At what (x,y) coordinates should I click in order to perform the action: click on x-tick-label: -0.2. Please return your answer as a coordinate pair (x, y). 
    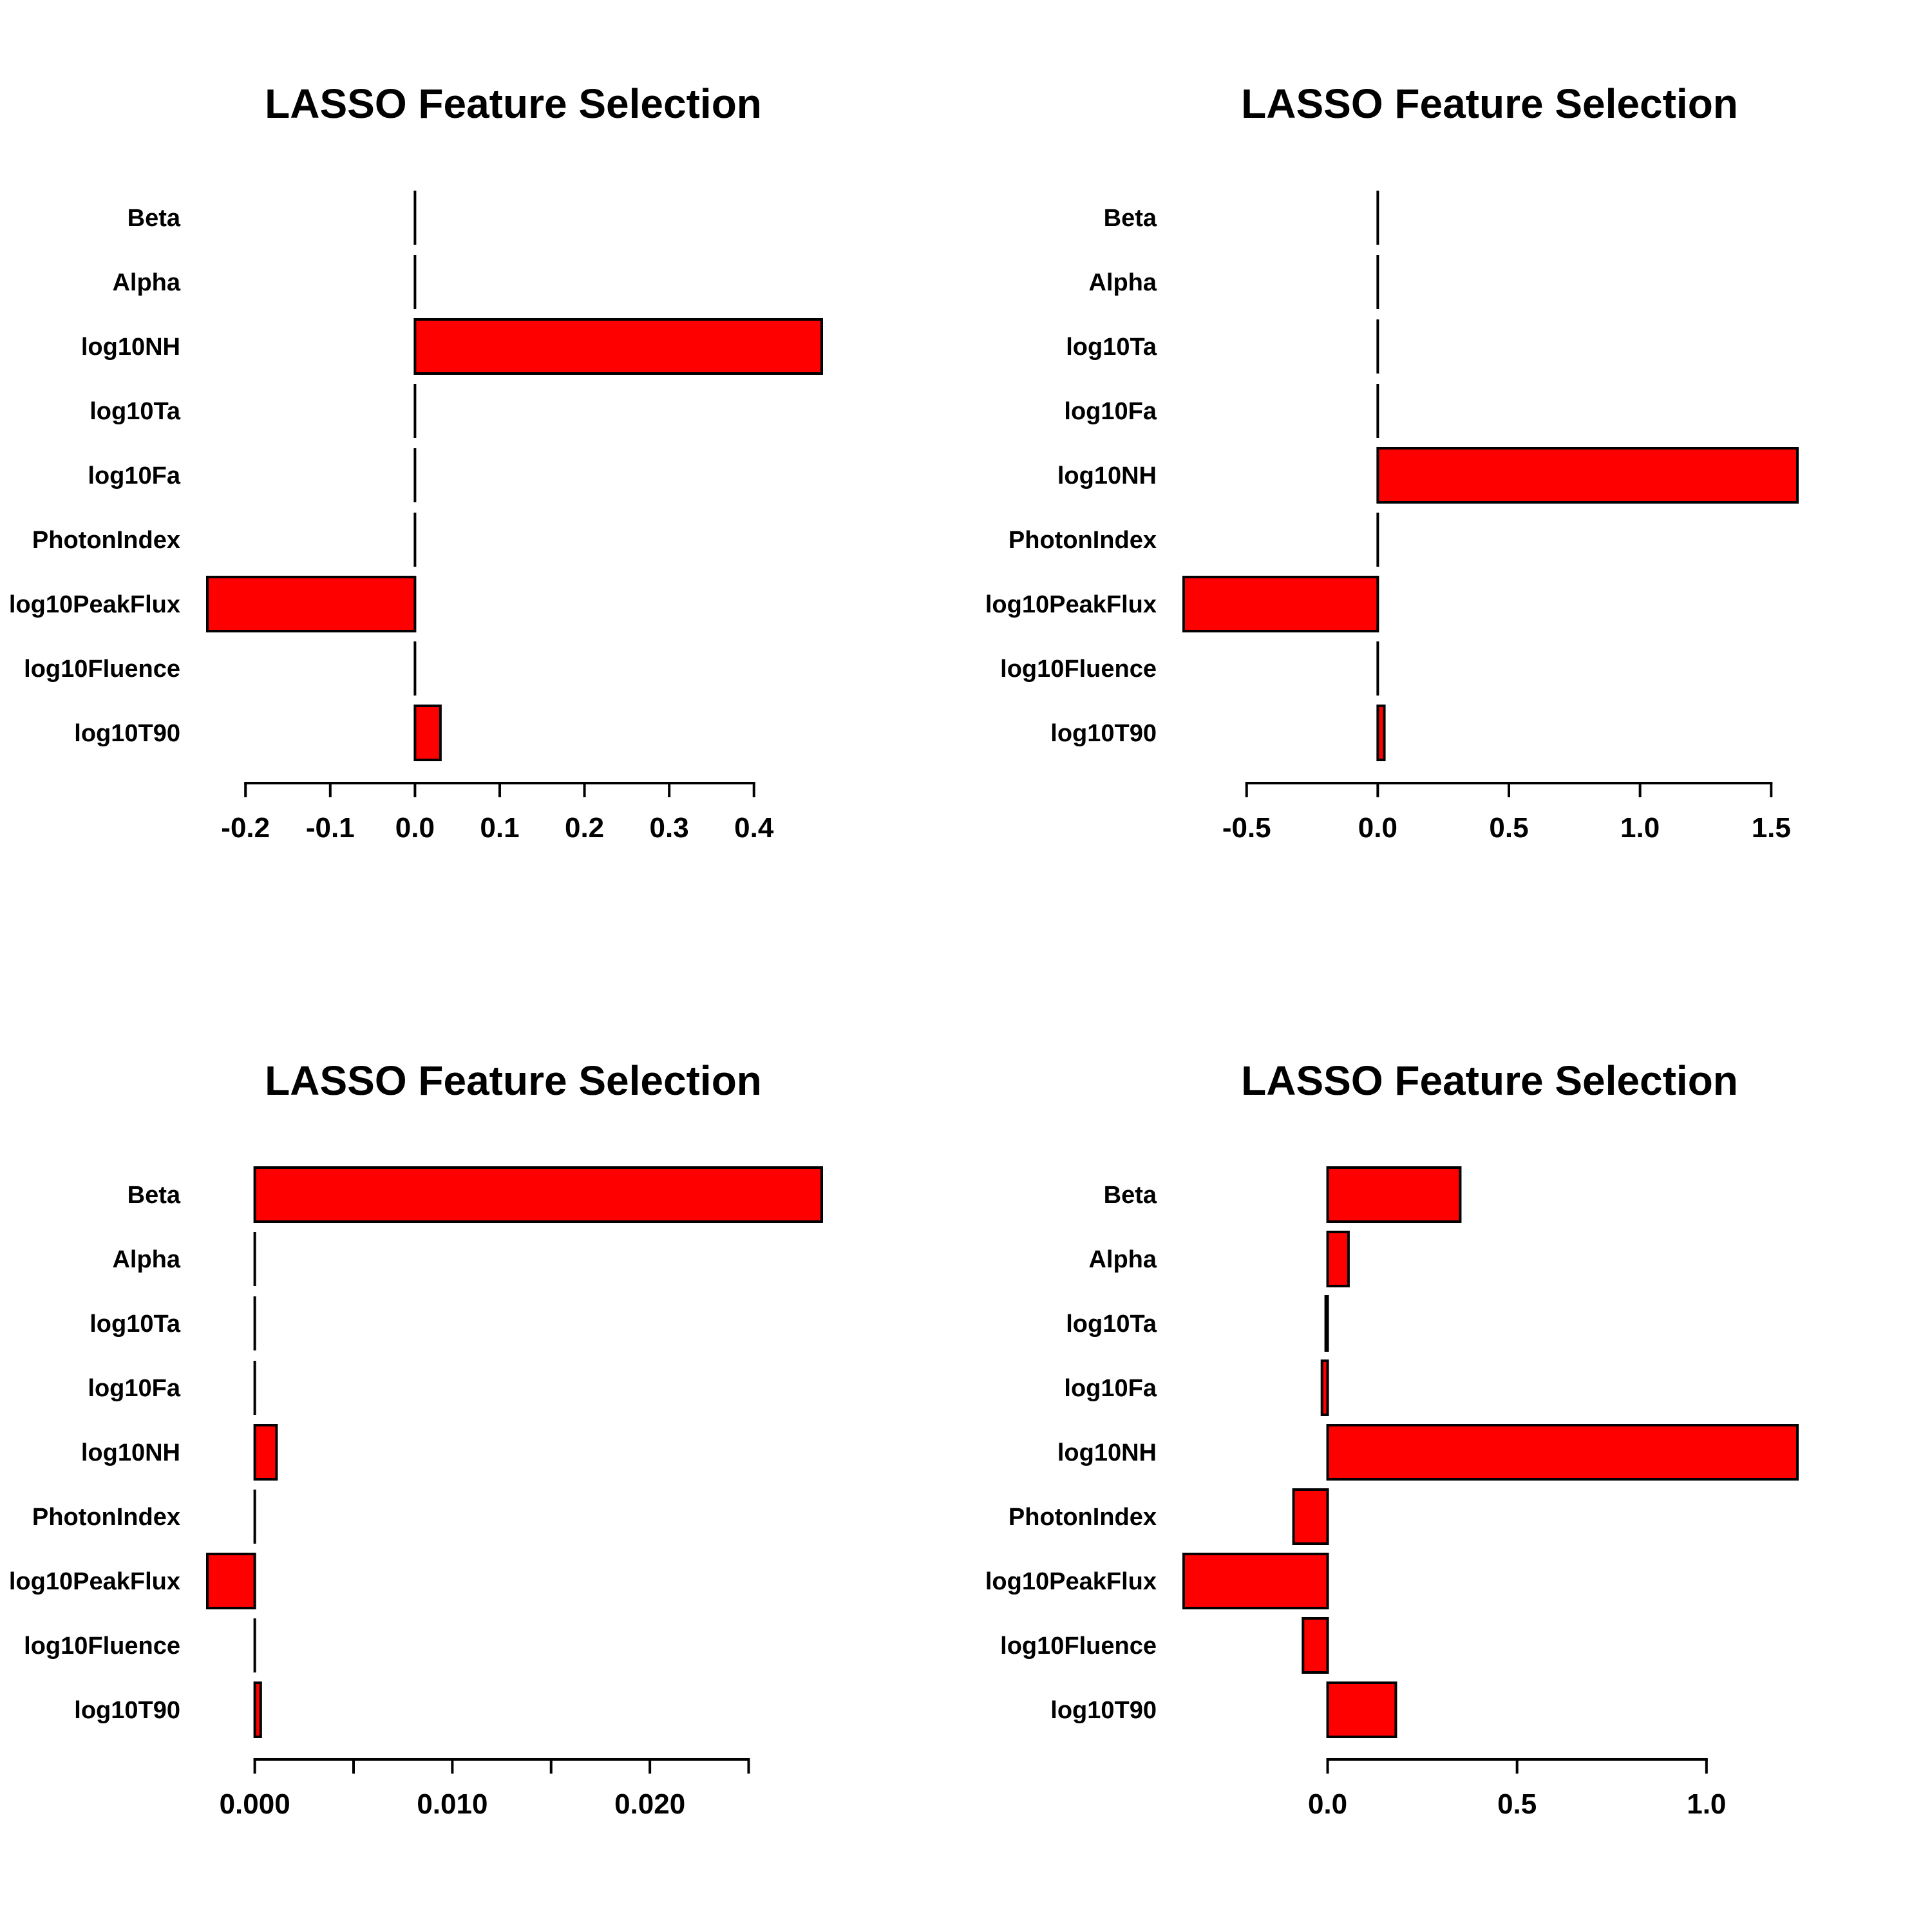
    Looking at the image, I should click on (246, 828).